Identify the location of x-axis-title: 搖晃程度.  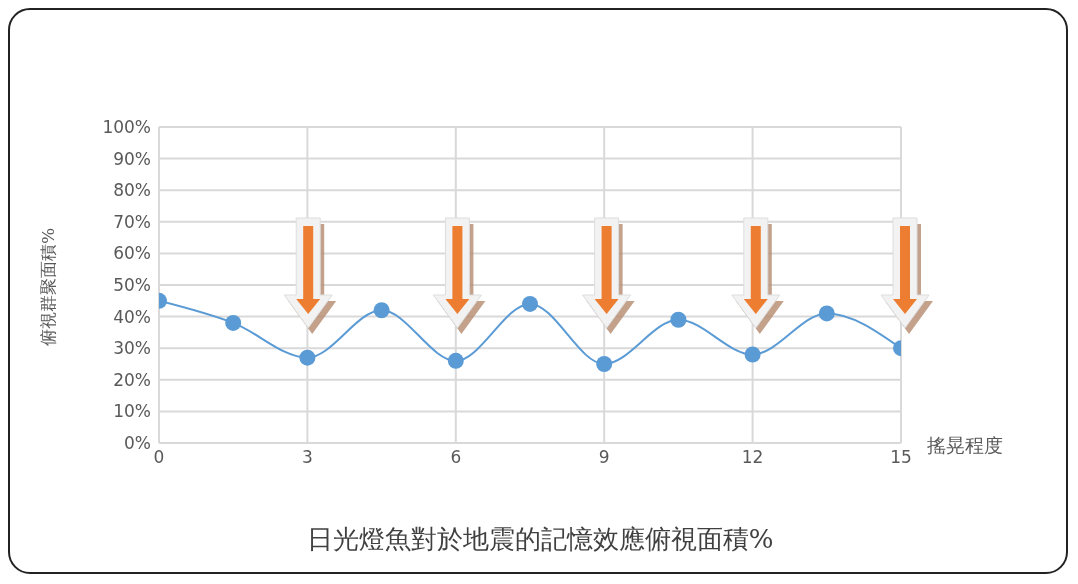
(965, 445).